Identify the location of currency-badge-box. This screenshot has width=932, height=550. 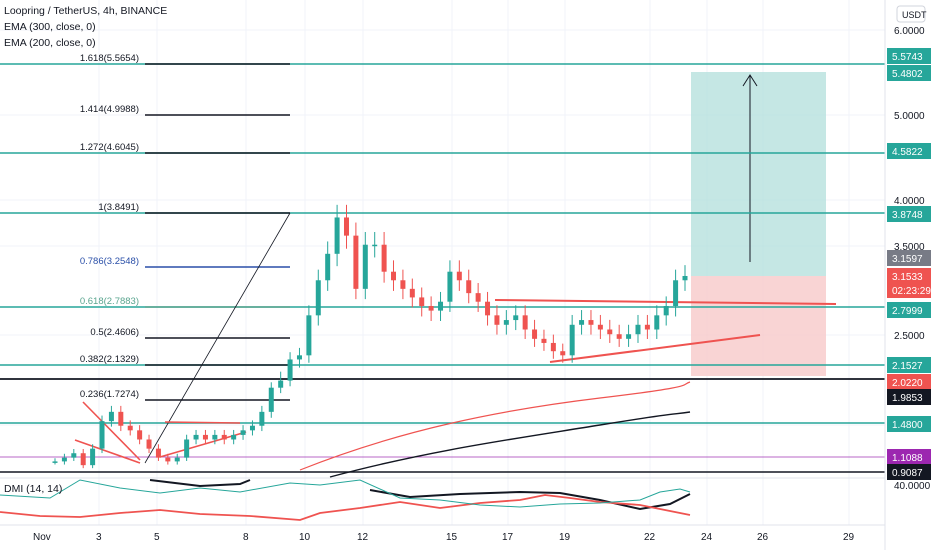
(911, 14).